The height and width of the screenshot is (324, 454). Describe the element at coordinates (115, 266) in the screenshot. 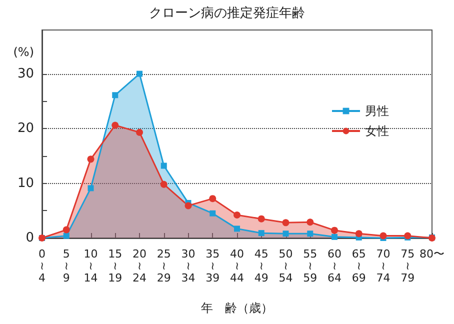

I see `x-tick-label: 15 ≀ 19` at that location.